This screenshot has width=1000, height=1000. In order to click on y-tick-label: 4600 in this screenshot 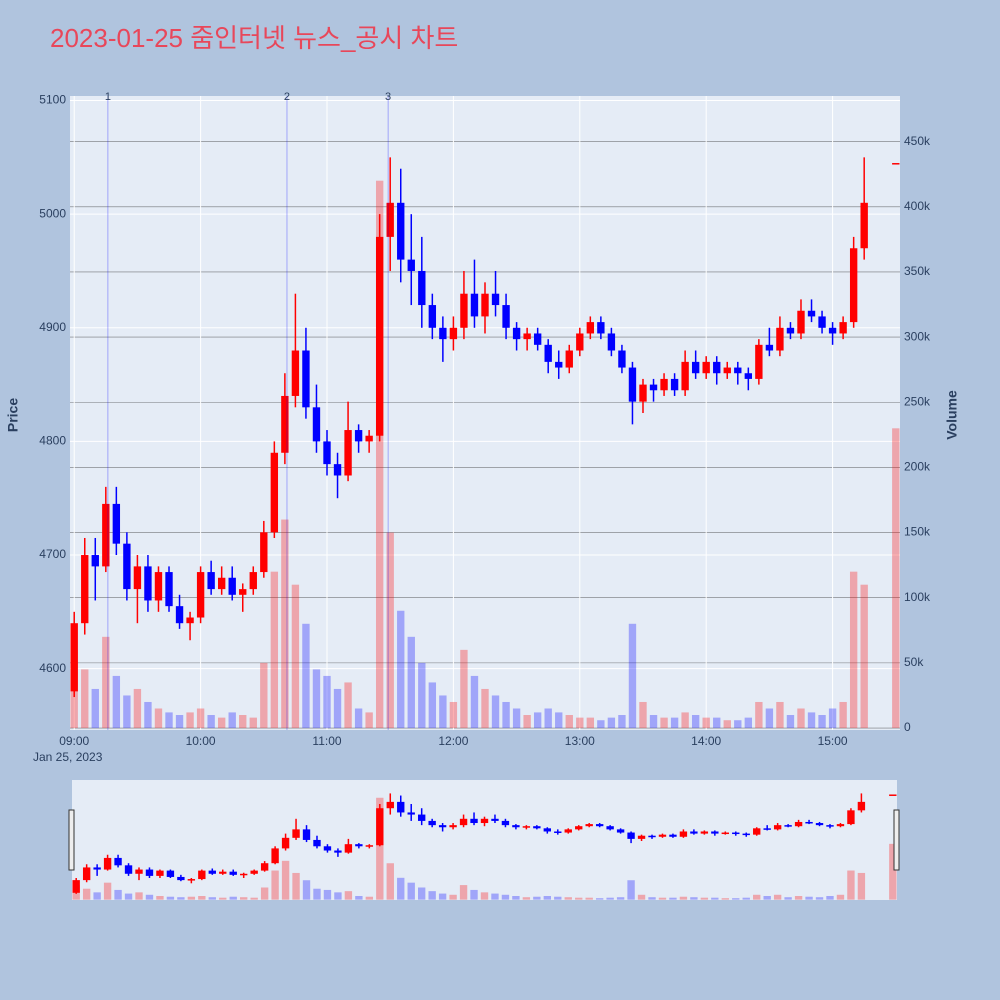, I will do `click(52, 668)`.